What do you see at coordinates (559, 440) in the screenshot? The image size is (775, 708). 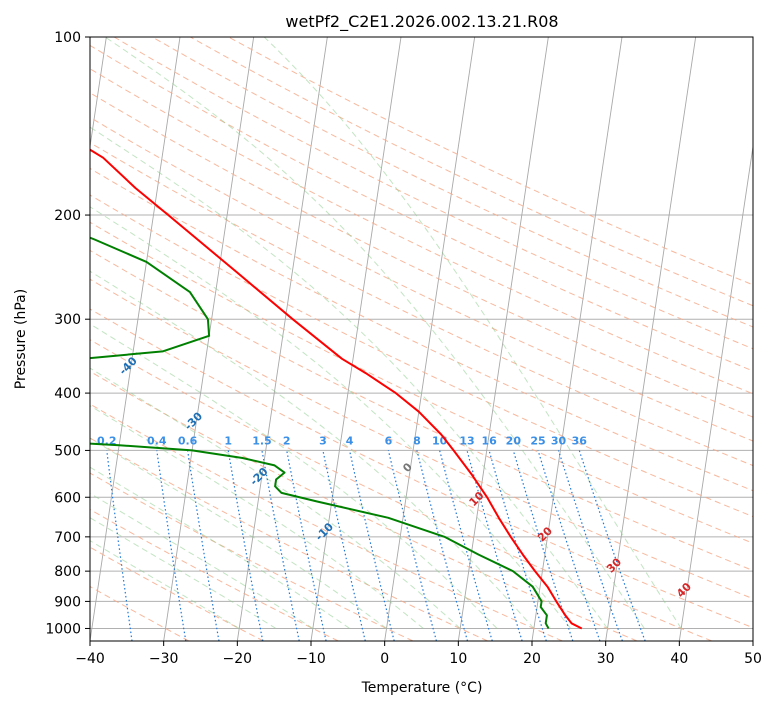 I see `mixing-ratio-label: 30` at bounding box center [559, 440].